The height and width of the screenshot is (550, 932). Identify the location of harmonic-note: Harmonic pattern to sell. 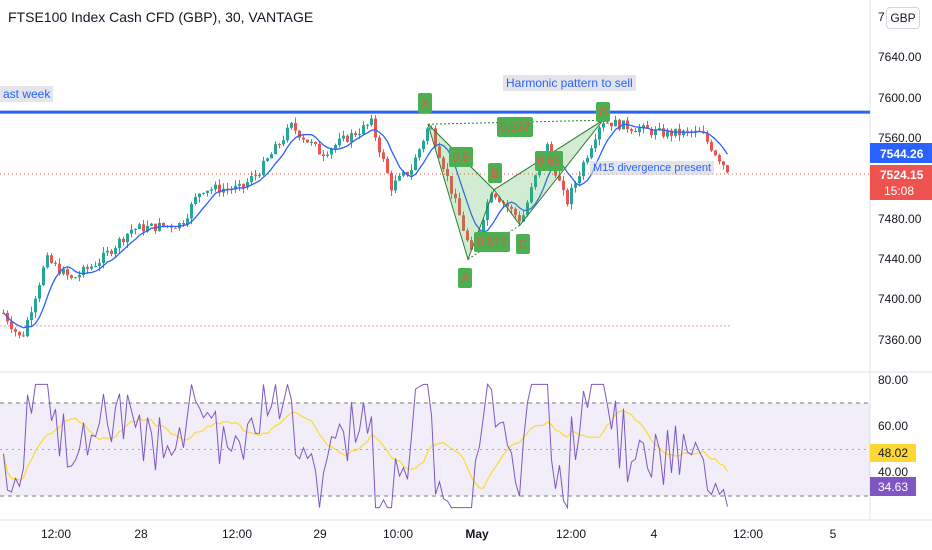
(569, 83).